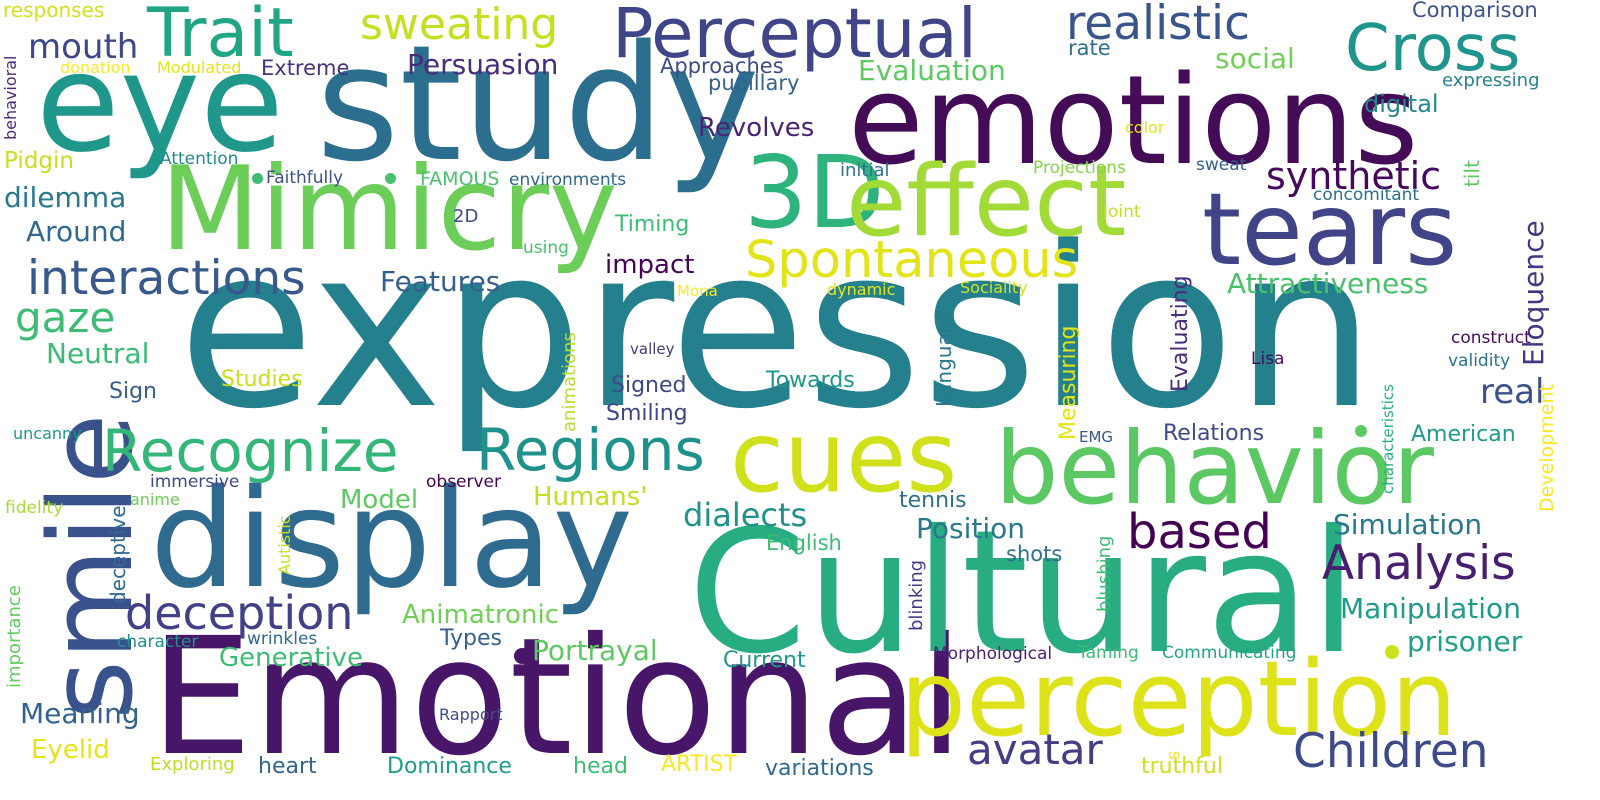 The width and height of the screenshot is (1600, 800). Describe the element at coordinates (1108, 653) in the screenshot. I see `word-taming: Taming` at that location.